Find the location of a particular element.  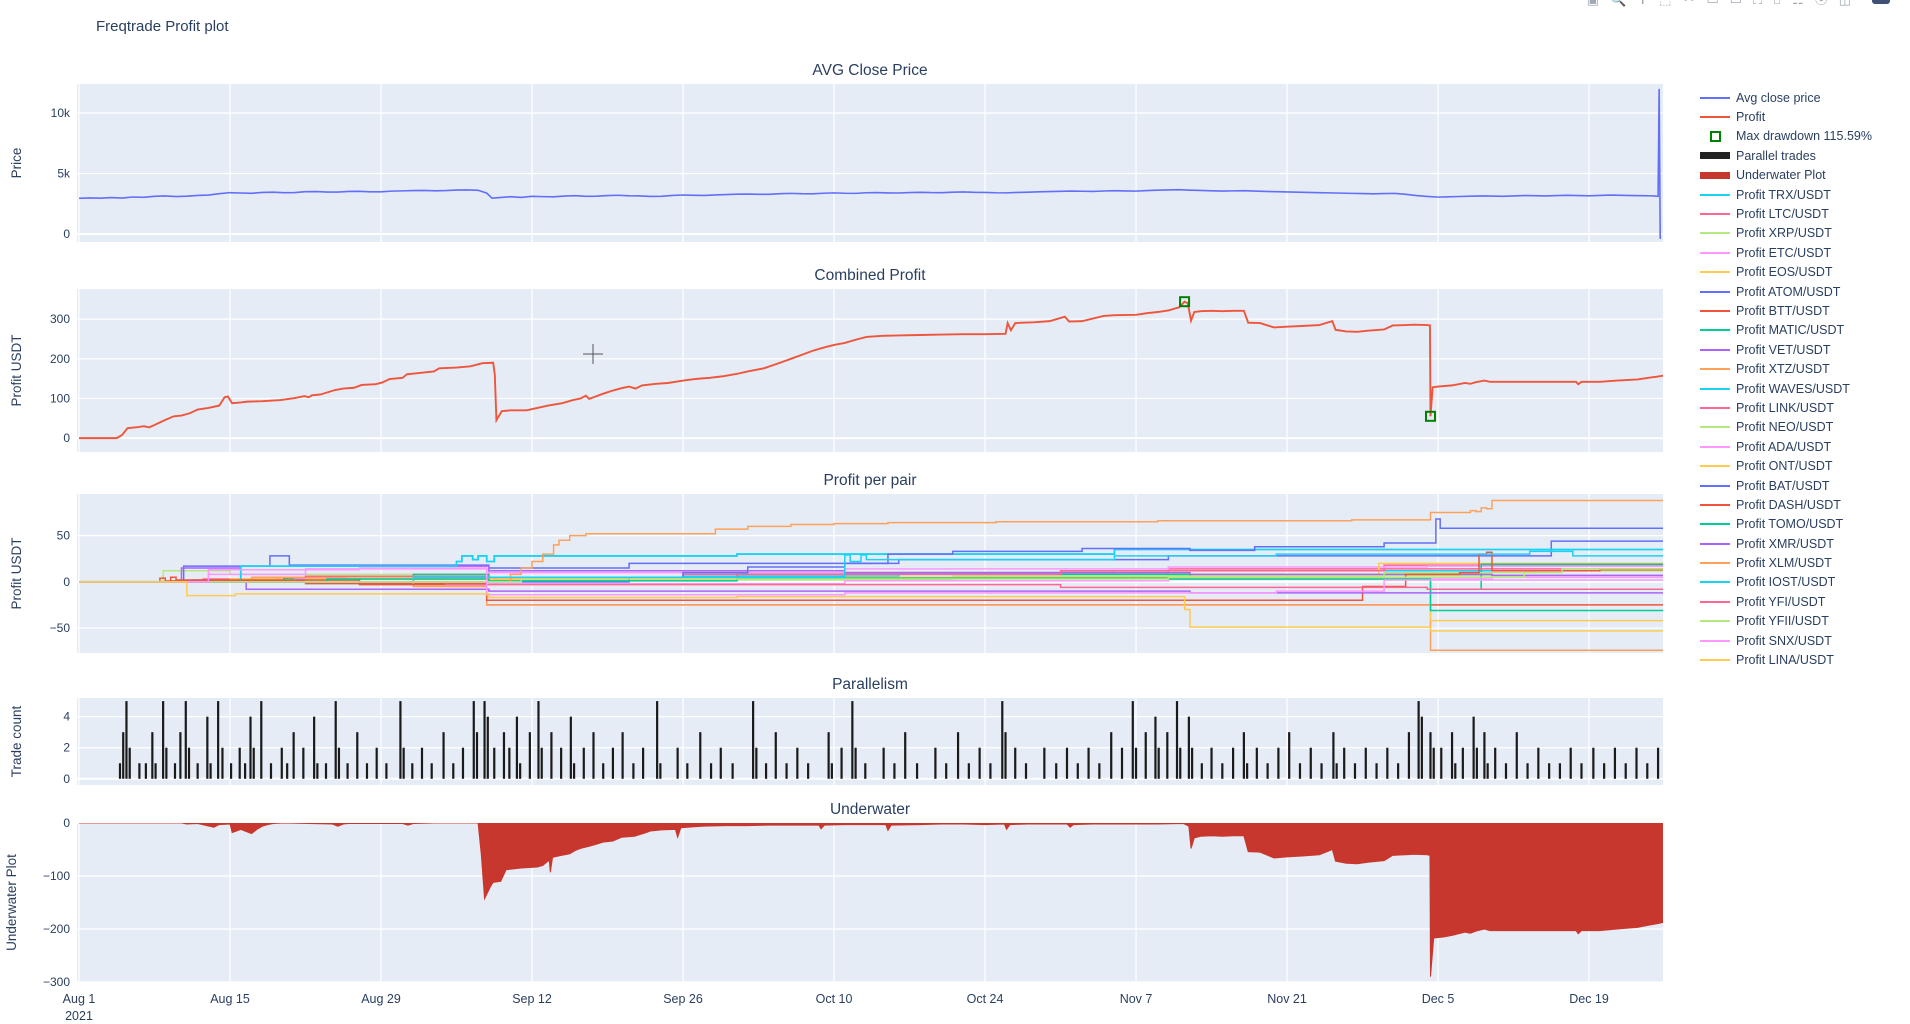

legend-item-profit-matic-usdt: Profit MATIC/USDT is located at coordinates (1786, 330).